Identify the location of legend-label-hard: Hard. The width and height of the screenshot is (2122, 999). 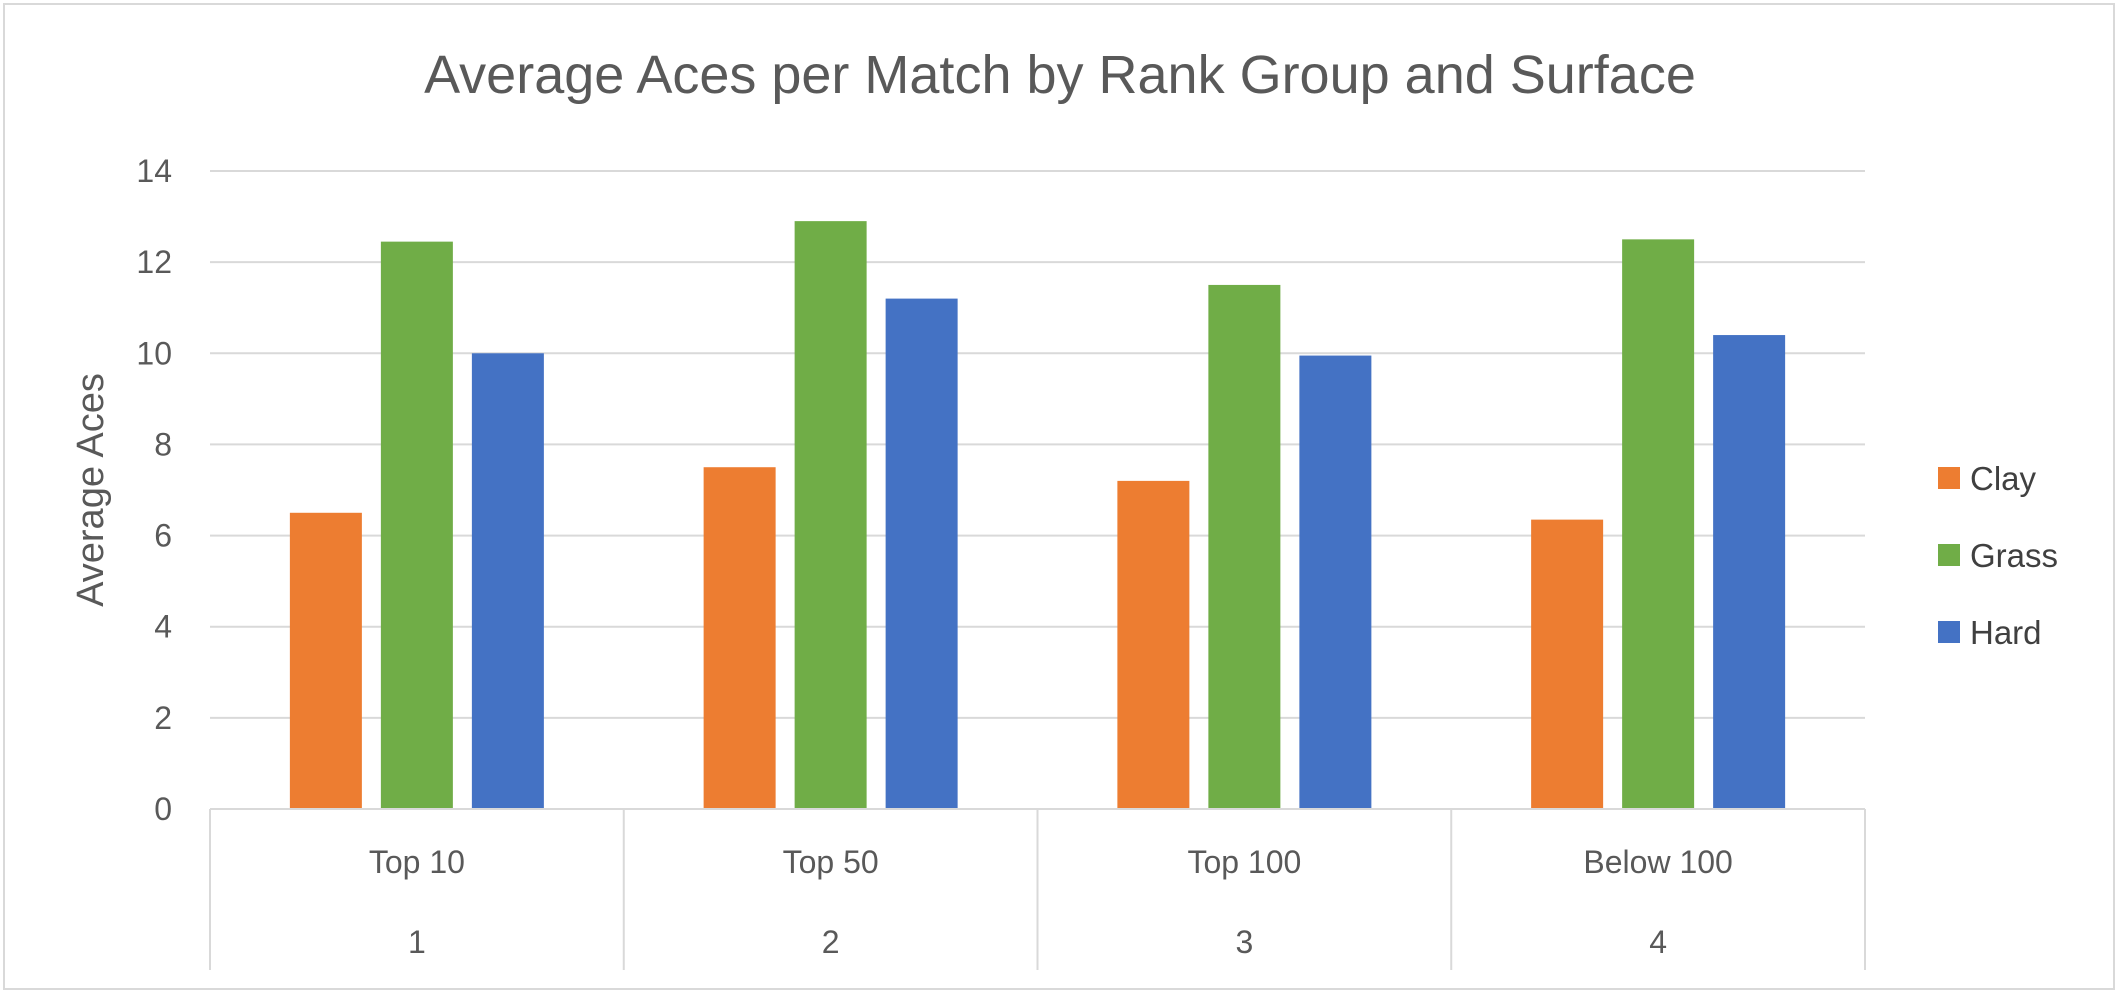
(2006, 632).